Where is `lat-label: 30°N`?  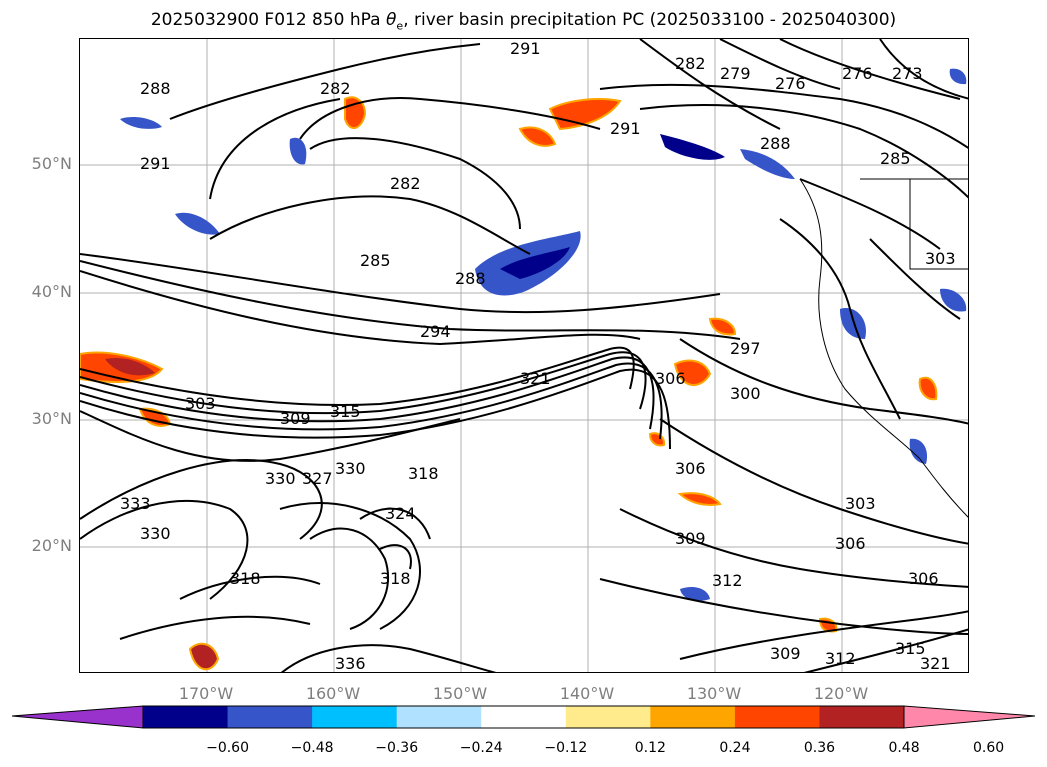 lat-label: 30°N is located at coordinates (51, 418).